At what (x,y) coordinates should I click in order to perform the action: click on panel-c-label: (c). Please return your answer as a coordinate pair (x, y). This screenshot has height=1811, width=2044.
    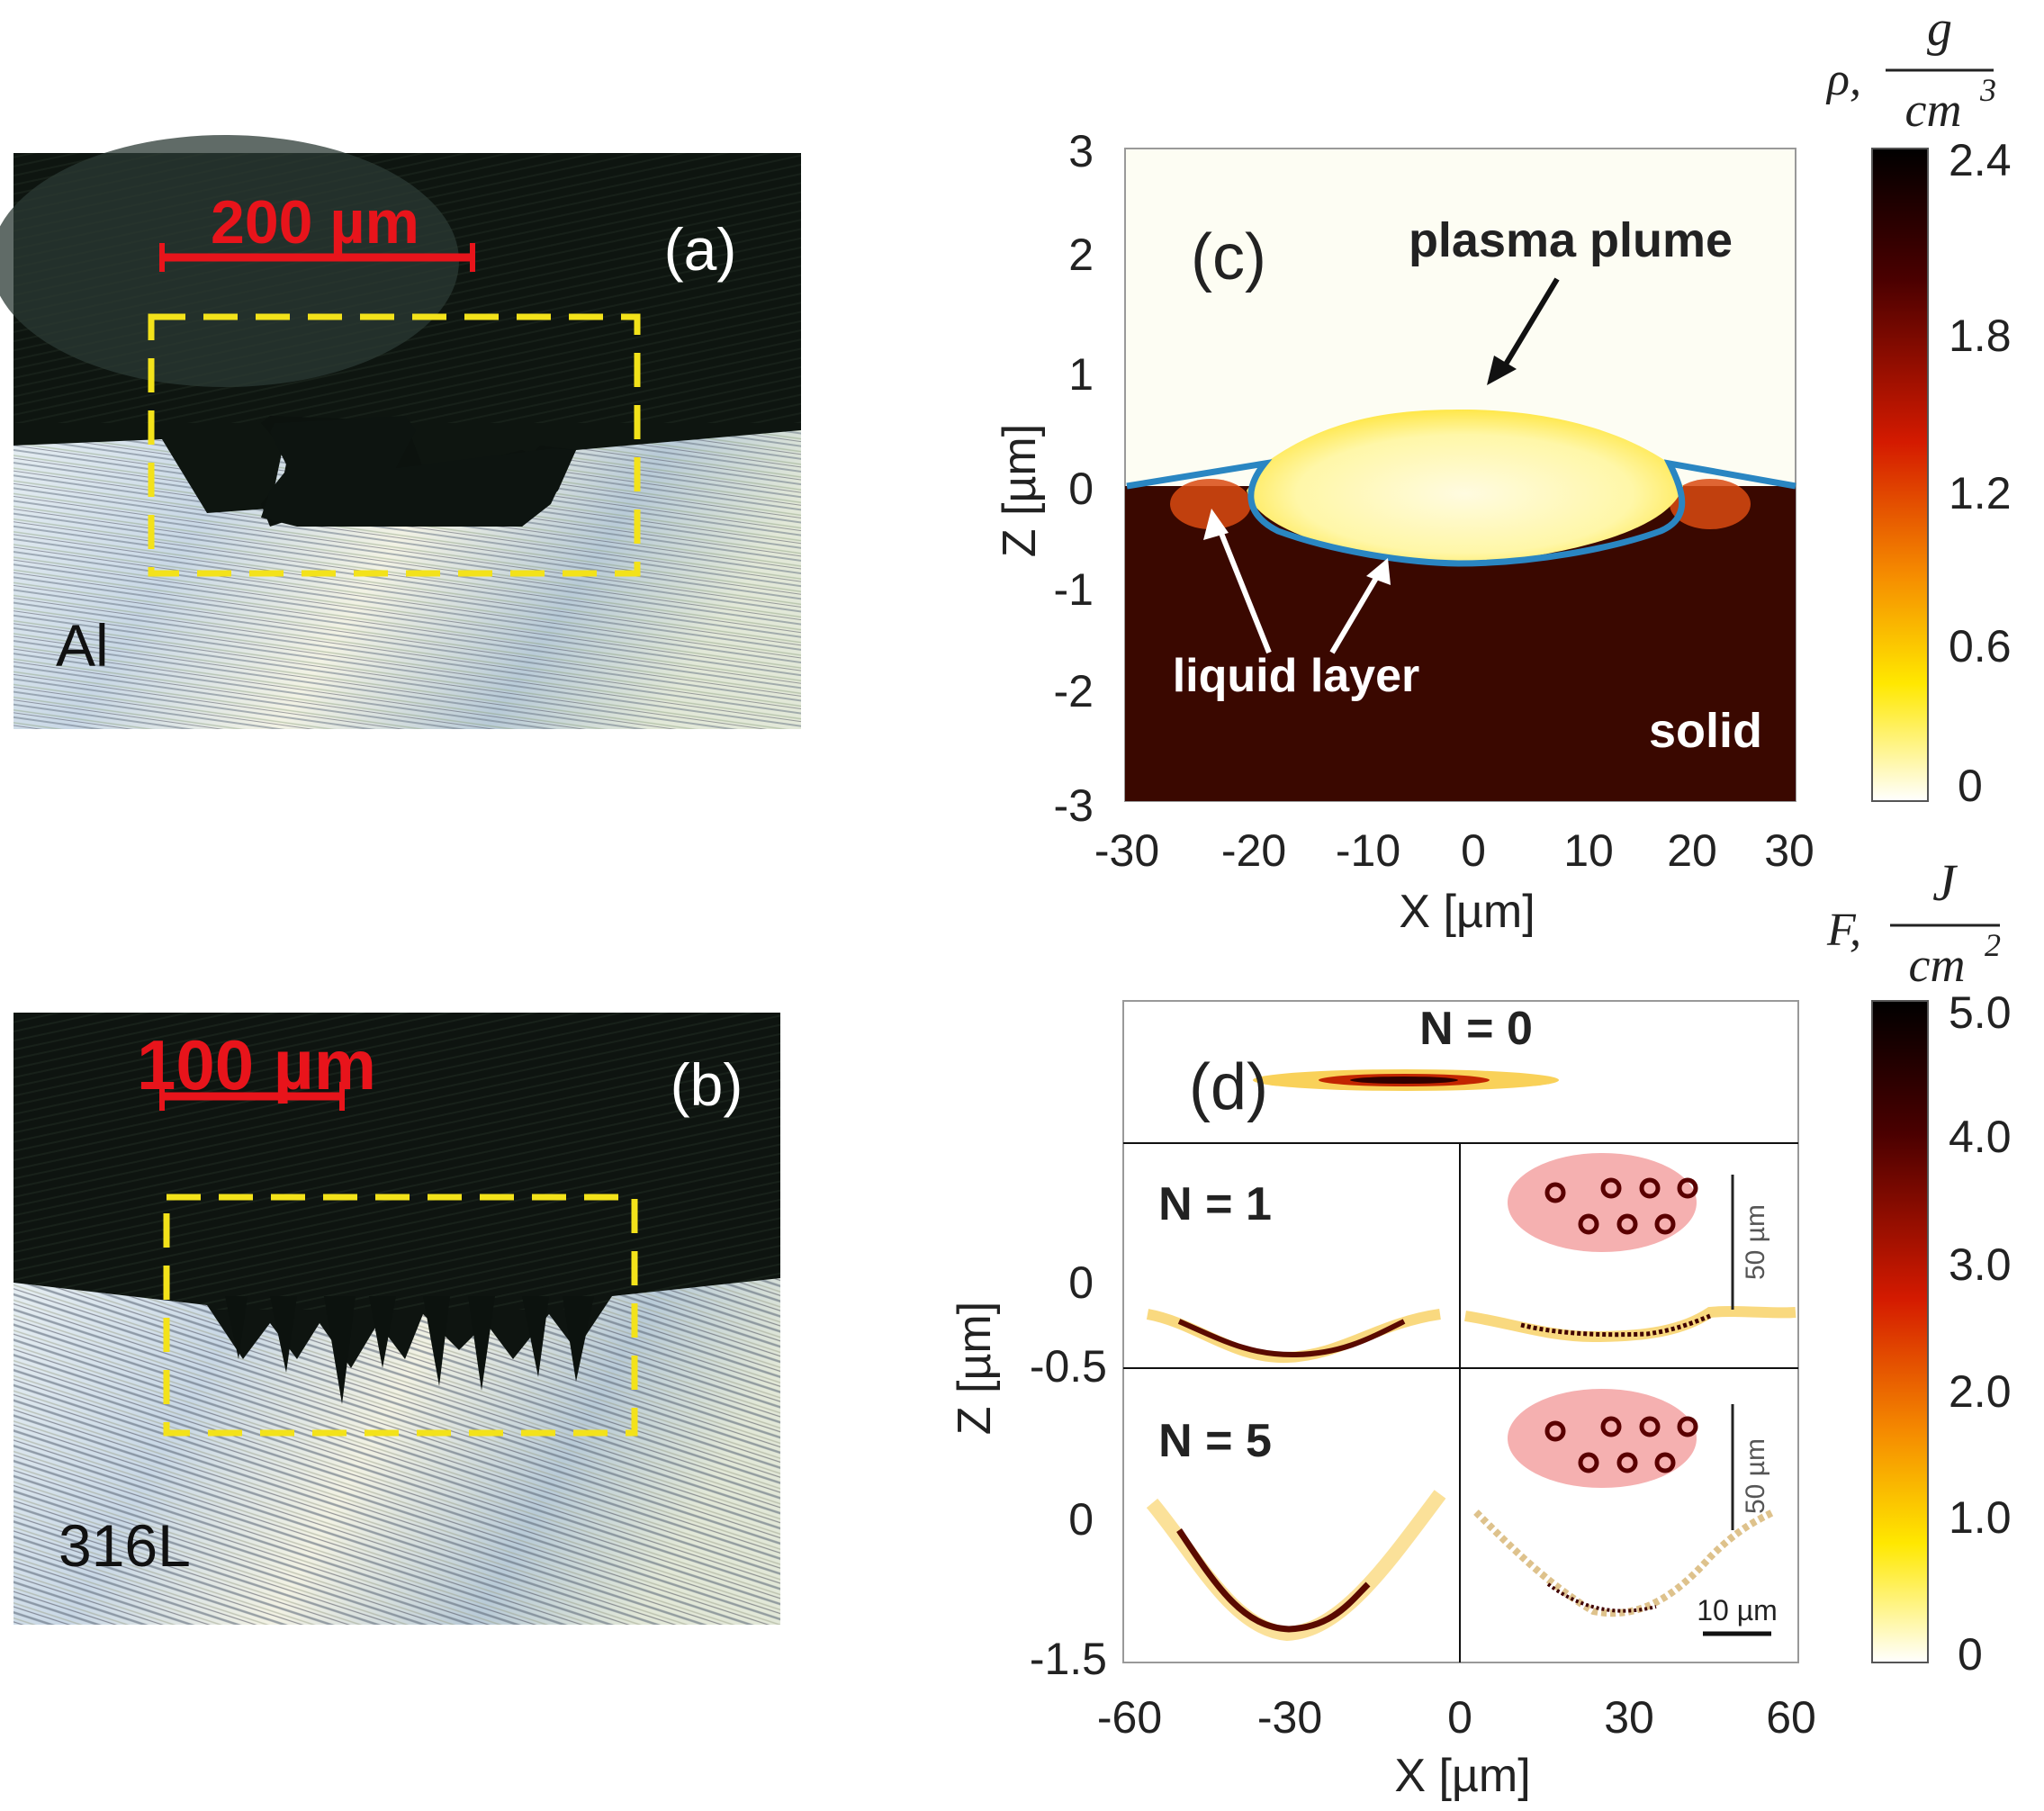
    Looking at the image, I should click on (1228, 257).